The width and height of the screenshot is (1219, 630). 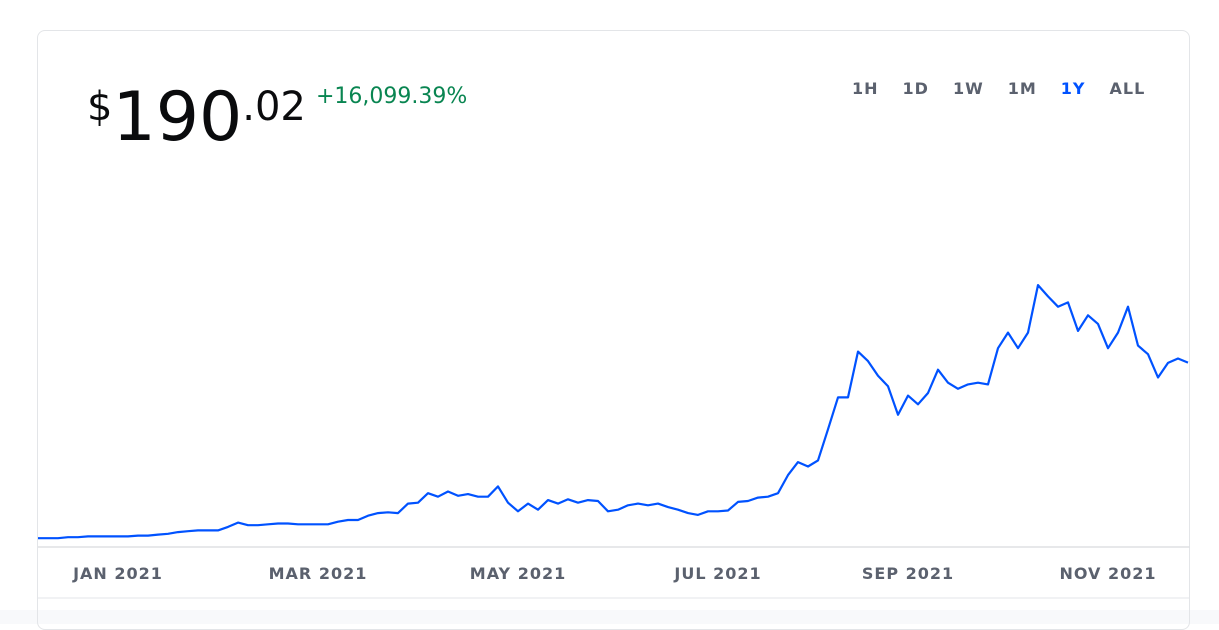 What do you see at coordinates (908, 573) in the screenshot?
I see `x-tick-label: SEP 2021` at bounding box center [908, 573].